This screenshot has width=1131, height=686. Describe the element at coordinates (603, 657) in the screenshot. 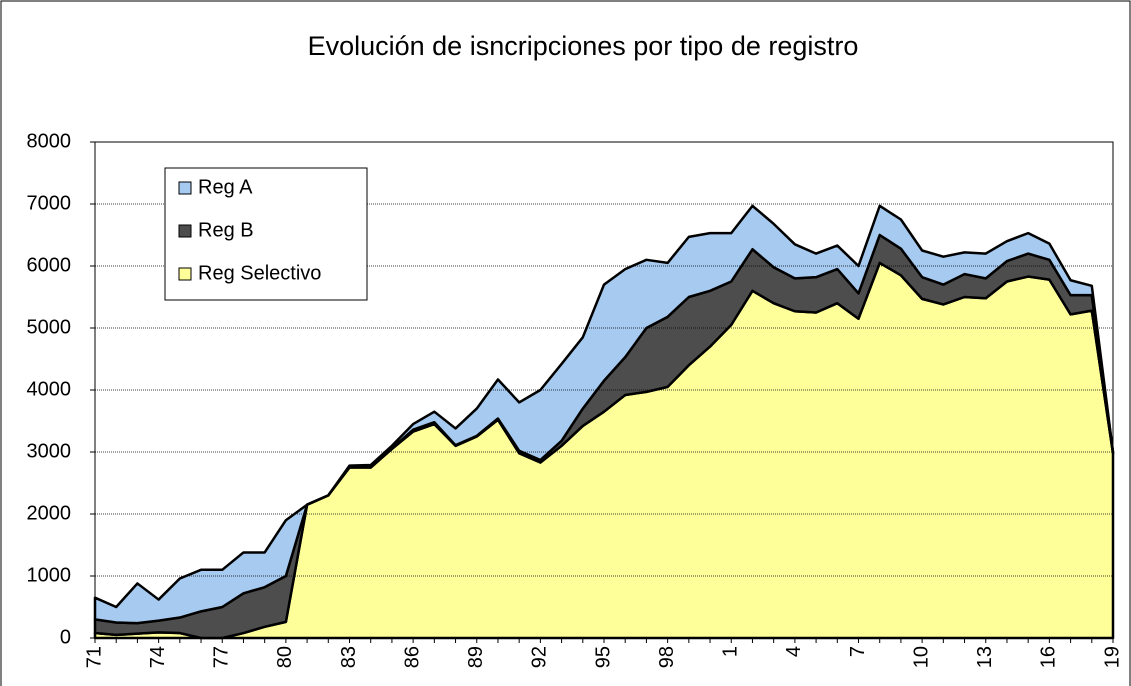

I see `x-tick-label: 95` at that location.